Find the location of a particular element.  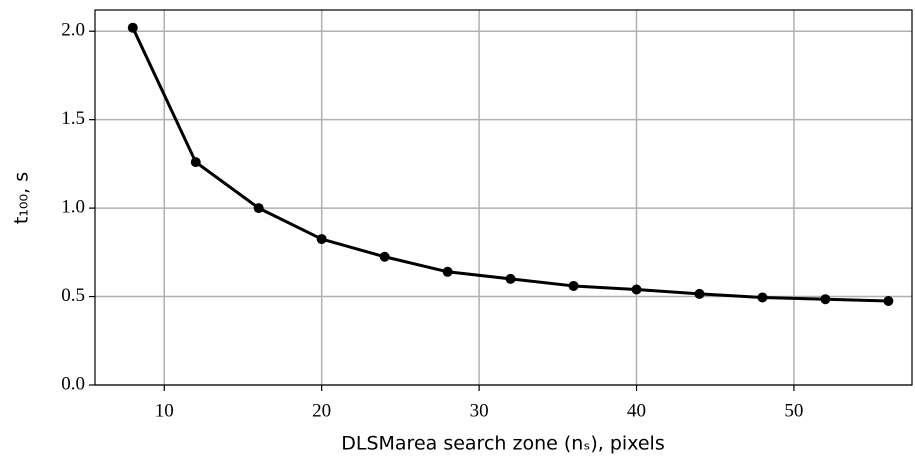

y-tick-label: 0.5 is located at coordinates (73, 295).